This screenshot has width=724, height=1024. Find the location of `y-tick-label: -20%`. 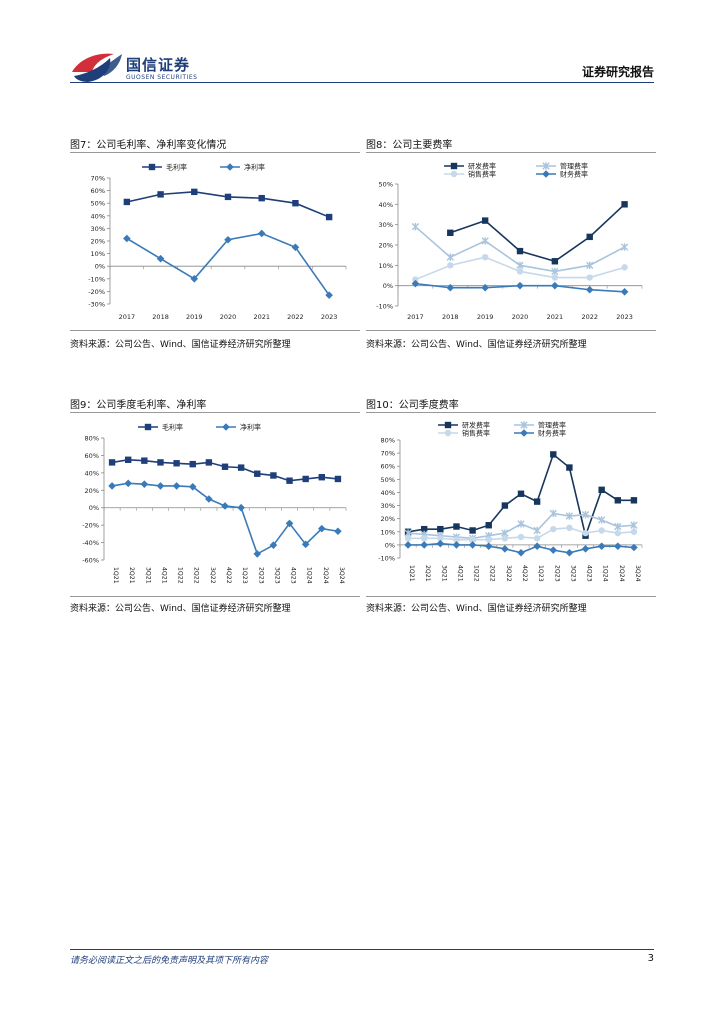

y-tick-label: -20% is located at coordinates (90, 526).